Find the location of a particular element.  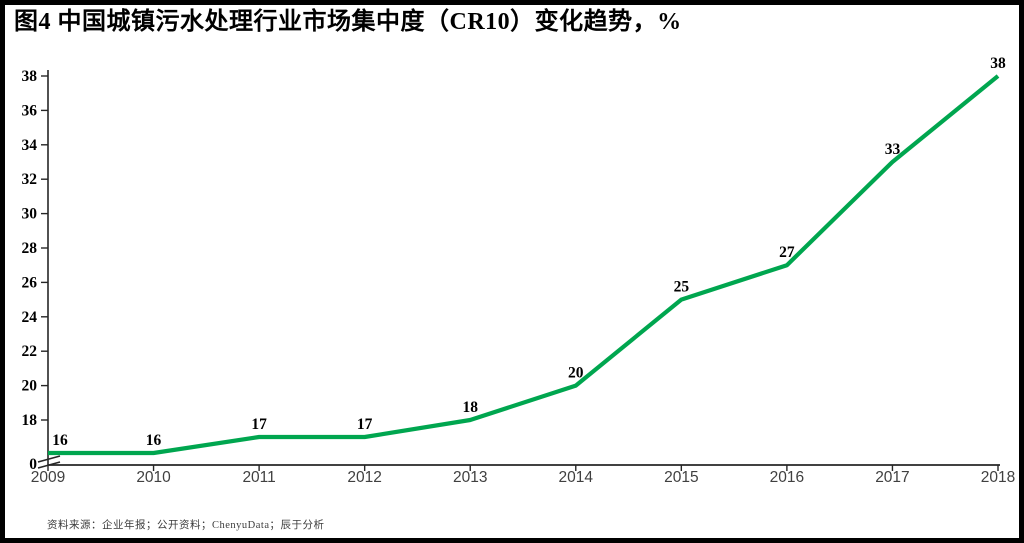

y-tick-label: 20 is located at coordinates (30, 386).